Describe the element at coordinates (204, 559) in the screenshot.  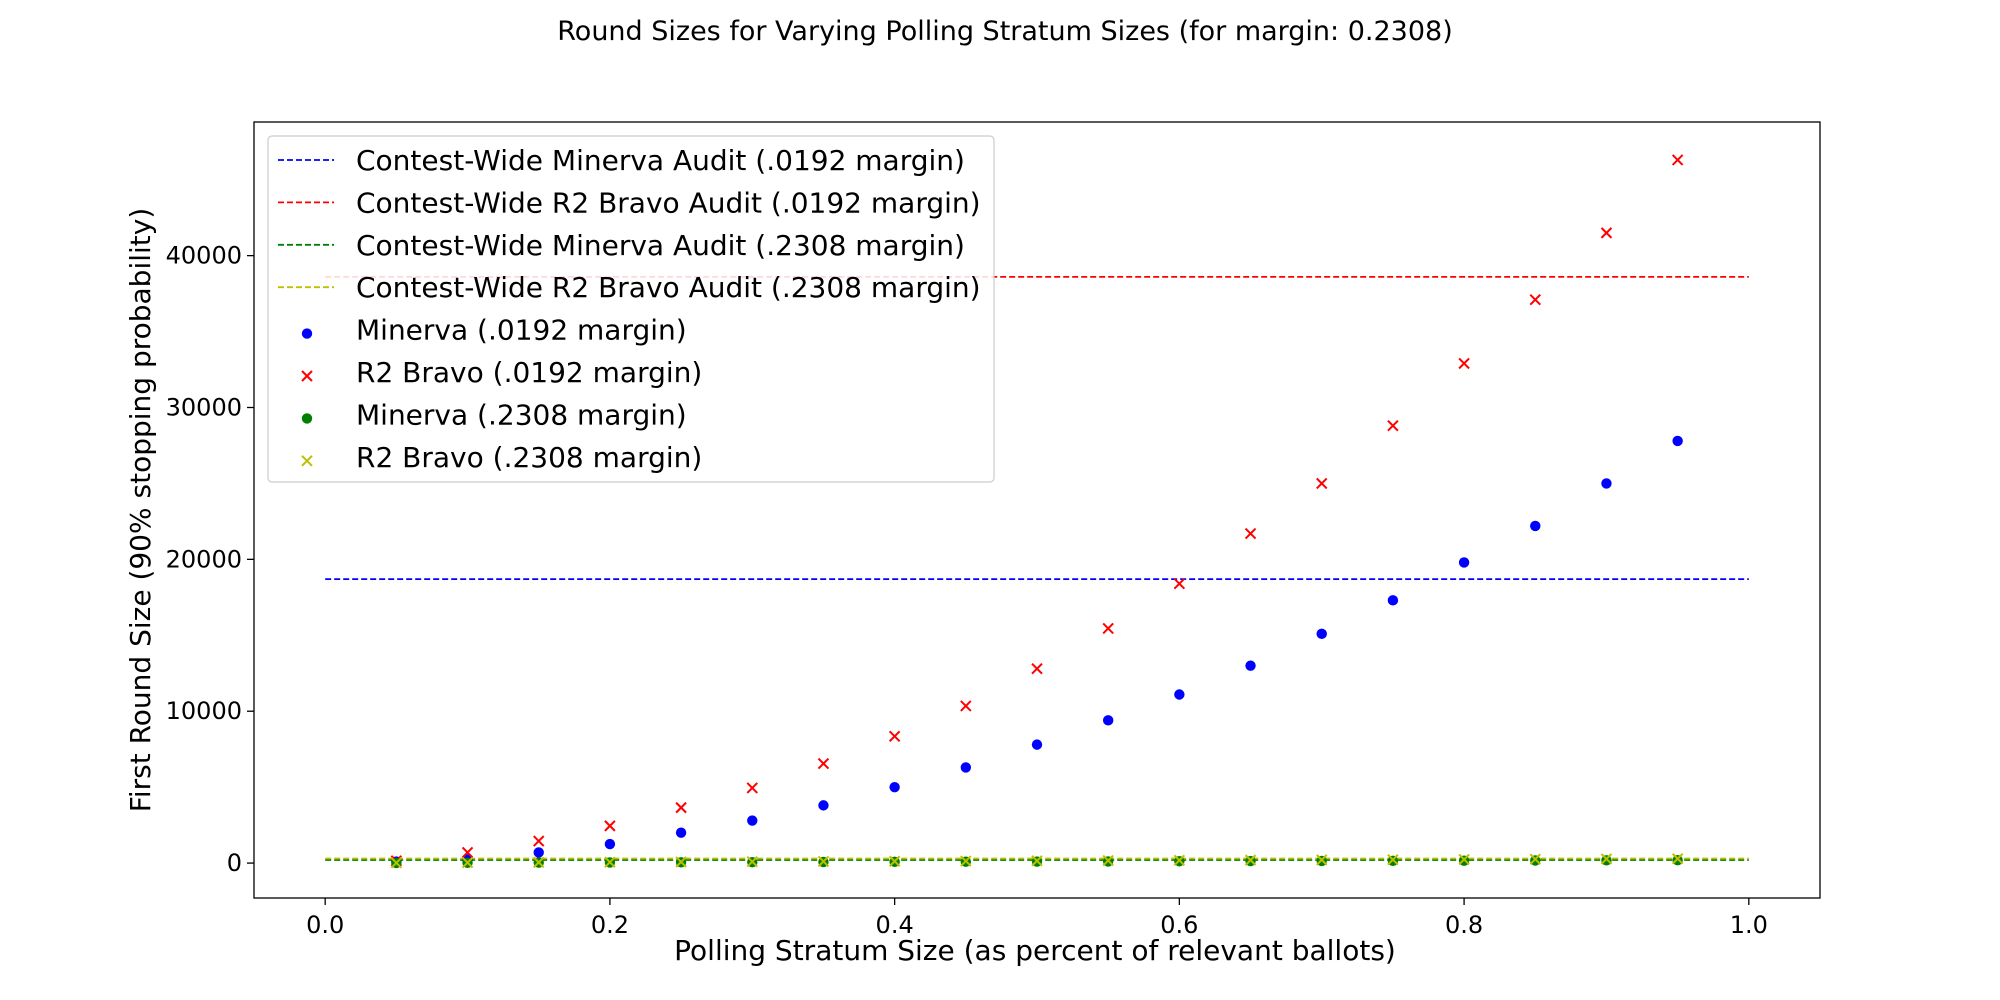
I see `y-tick-label: 20000` at that location.